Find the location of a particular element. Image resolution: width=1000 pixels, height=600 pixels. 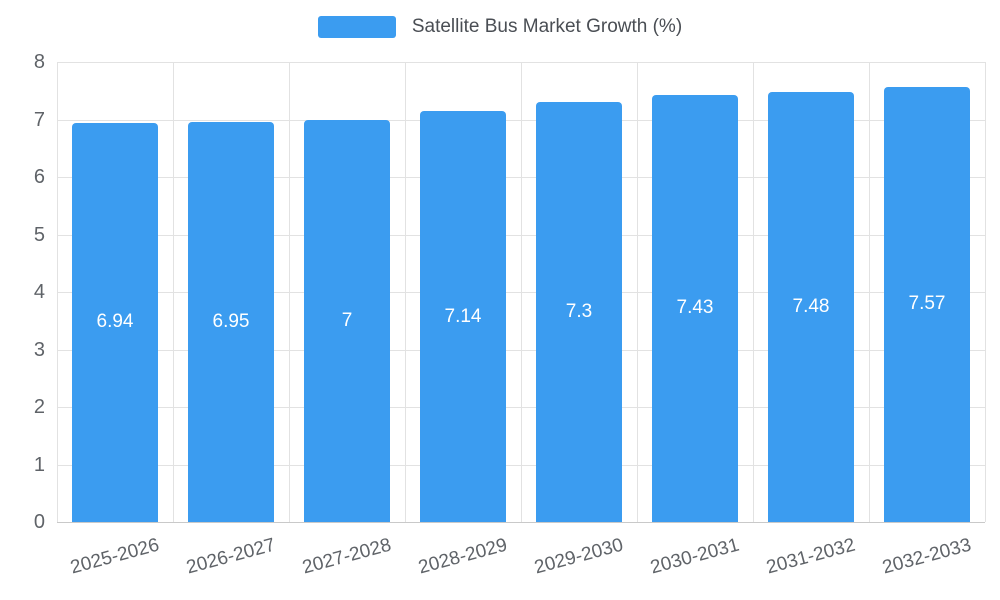

gridline-horizontal is located at coordinates (521, 522).